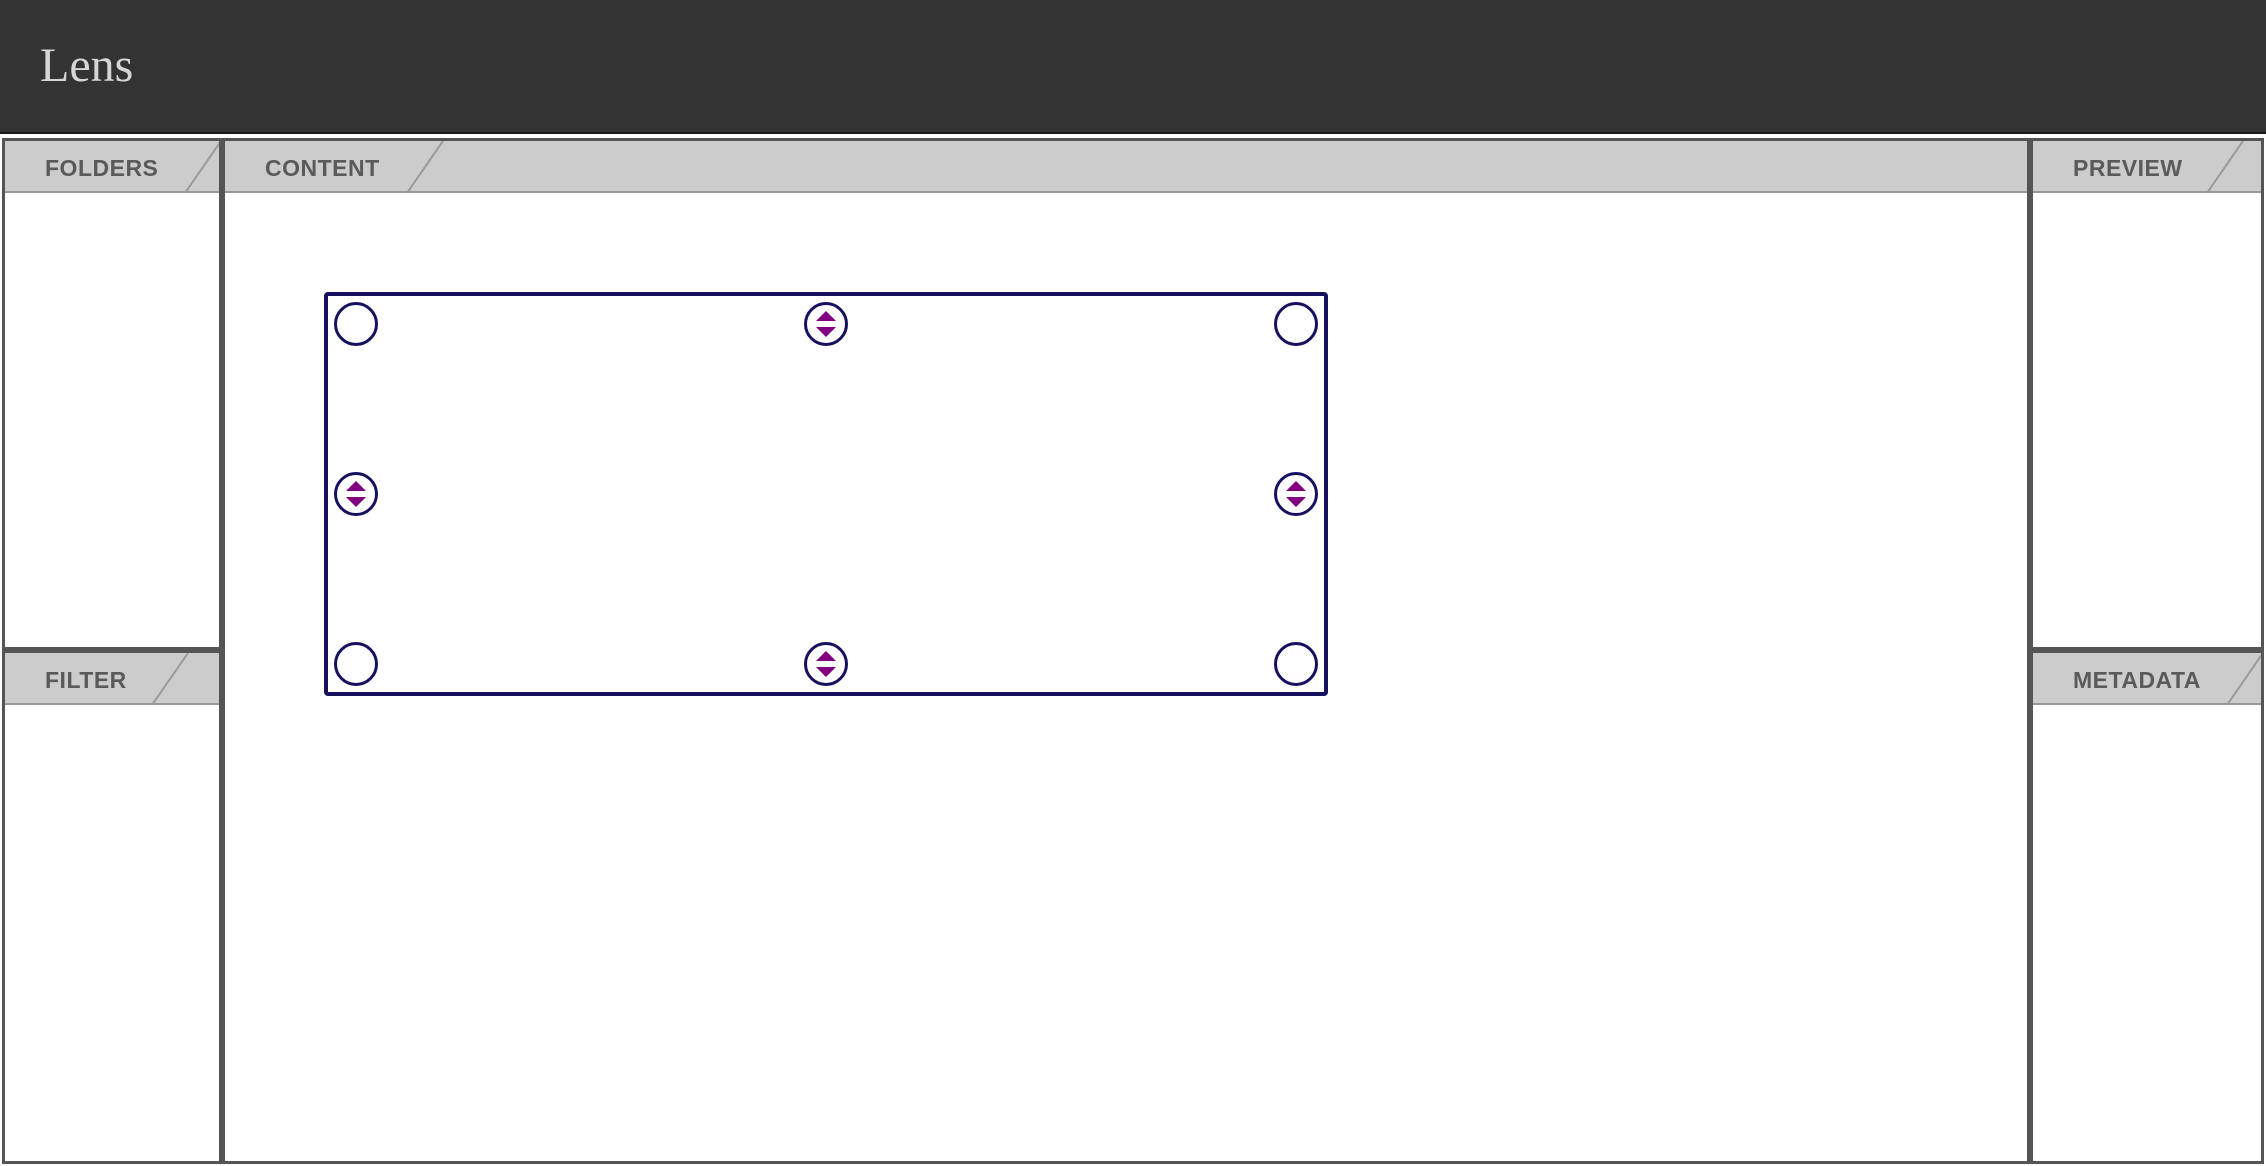 The width and height of the screenshot is (2266, 1166). Describe the element at coordinates (2137, 678) in the screenshot. I see `metadata-panel-title: METADATA` at that location.